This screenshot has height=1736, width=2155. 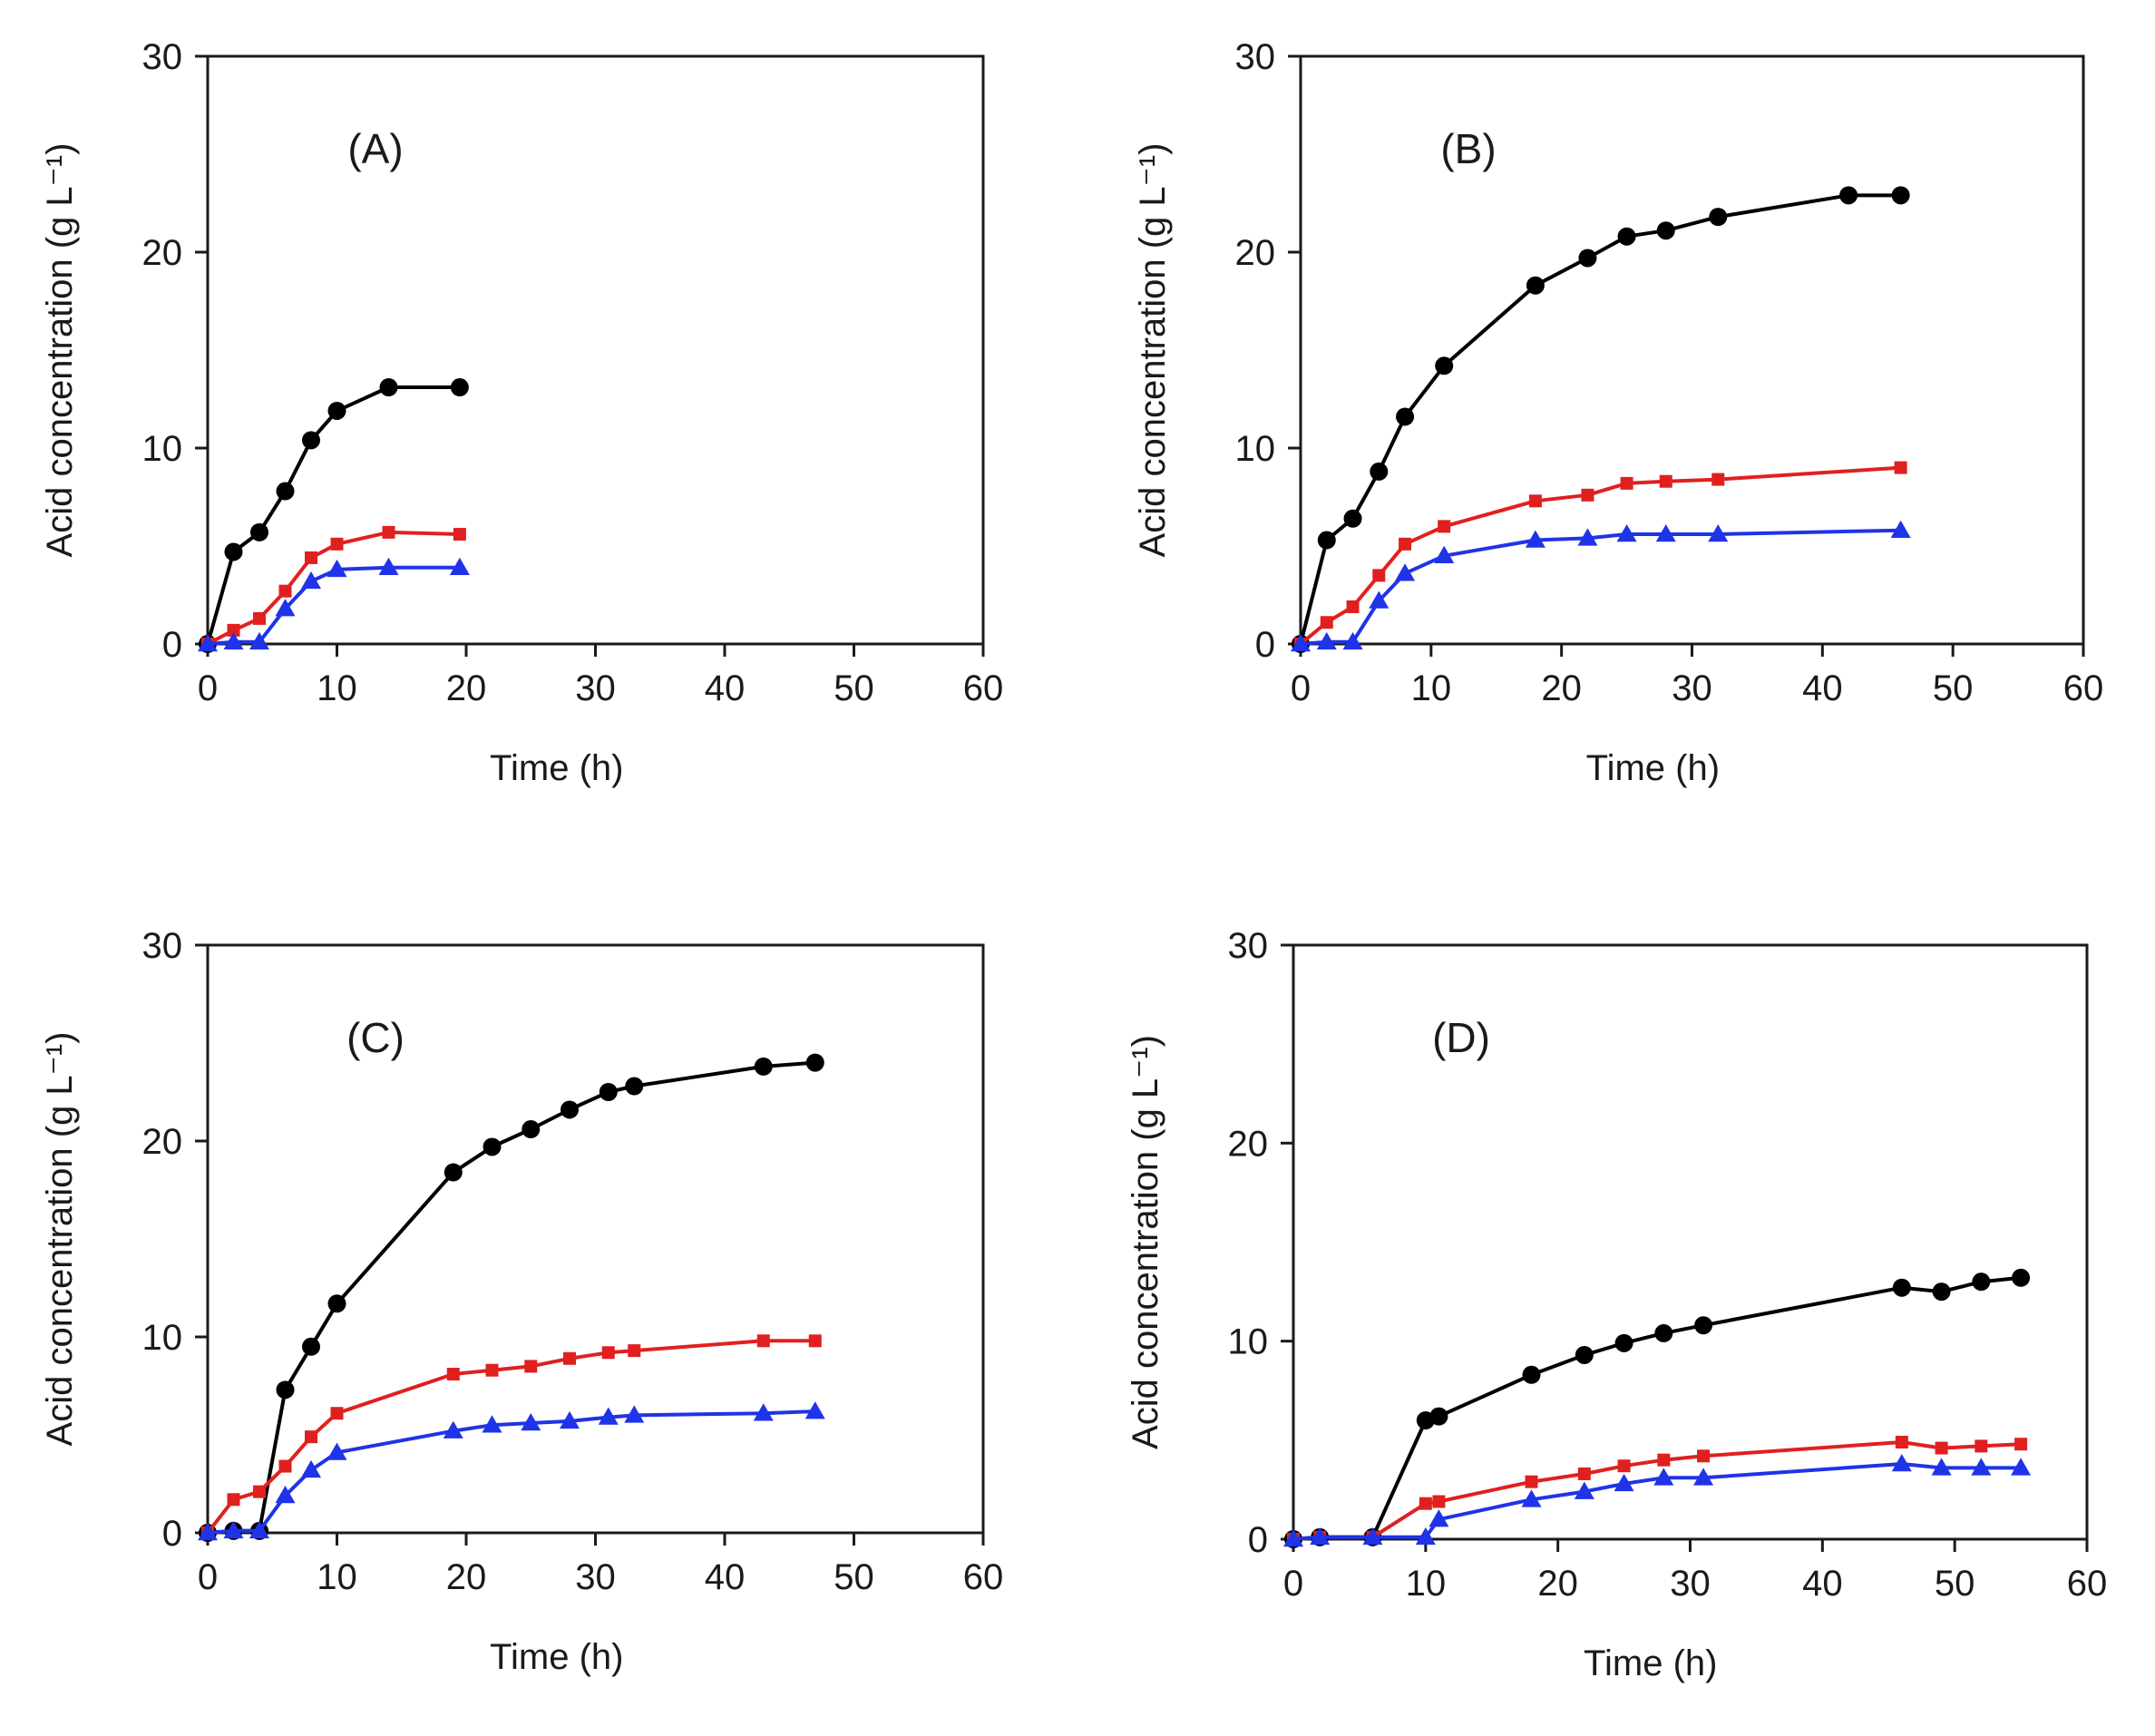 What do you see at coordinates (1431, 688) in the screenshot?
I see `panel-b-x-tick-label: 10` at bounding box center [1431, 688].